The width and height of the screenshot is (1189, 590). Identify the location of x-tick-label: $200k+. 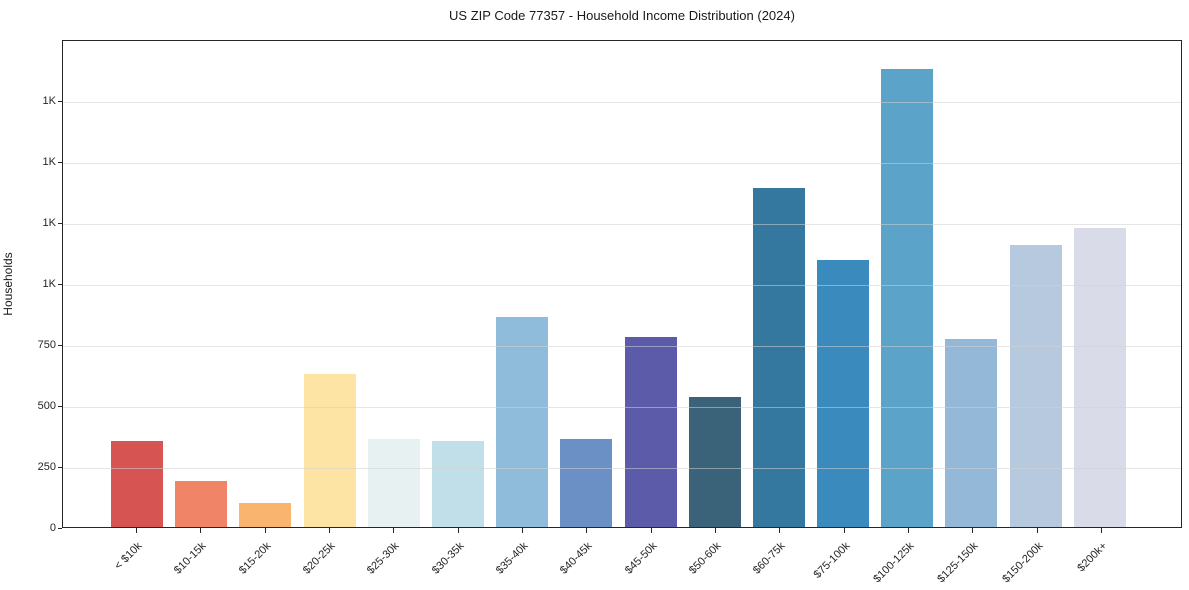
(1092, 557).